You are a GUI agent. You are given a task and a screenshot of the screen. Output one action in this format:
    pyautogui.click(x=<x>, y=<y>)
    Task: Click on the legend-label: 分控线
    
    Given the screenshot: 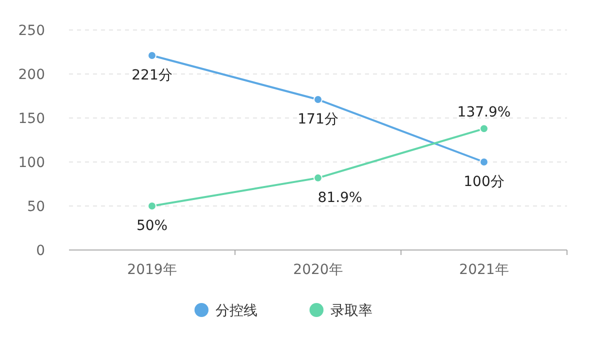 What is the action you would take?
    pyautogui.click(x=237, y=311)
    